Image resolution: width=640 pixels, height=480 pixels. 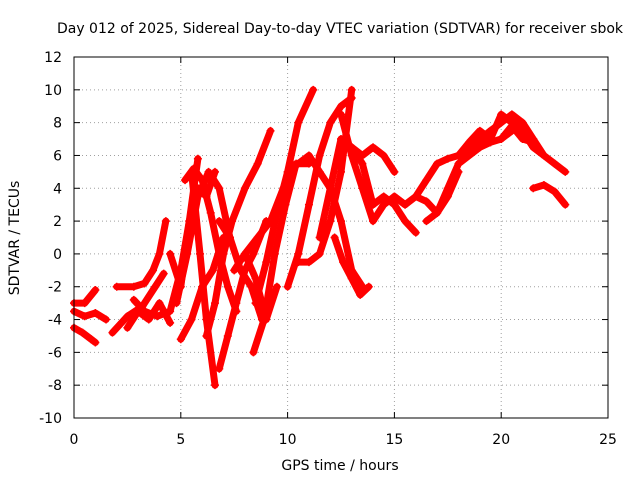 What do you see at coordinates (501, 440) in the screenshot?
I see `x-tick-label: 20` at bounding box center [501, 440].